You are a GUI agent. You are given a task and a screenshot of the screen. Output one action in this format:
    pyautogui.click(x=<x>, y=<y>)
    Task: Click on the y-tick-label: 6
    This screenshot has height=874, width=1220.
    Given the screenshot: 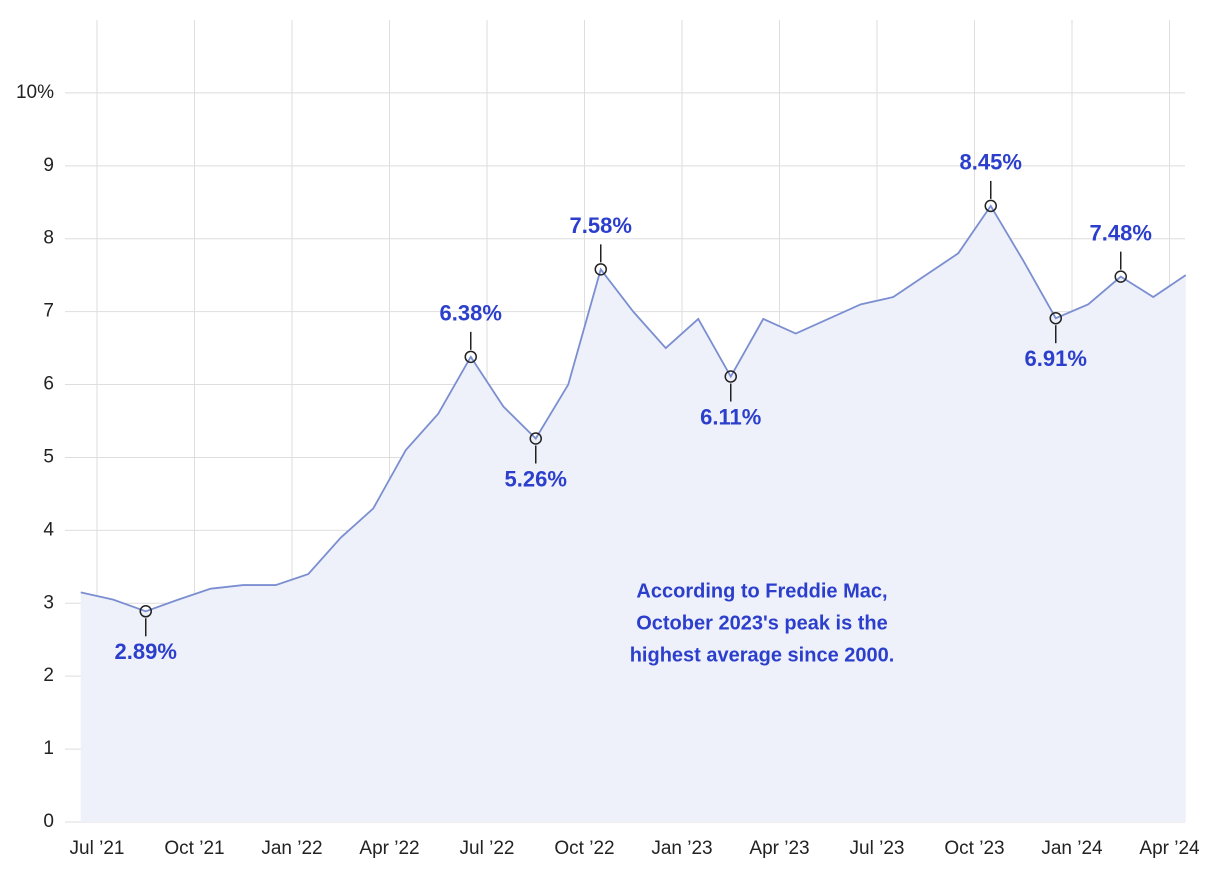 What is the action you would take?
    pyautogui.click(x=48, y=384)
    